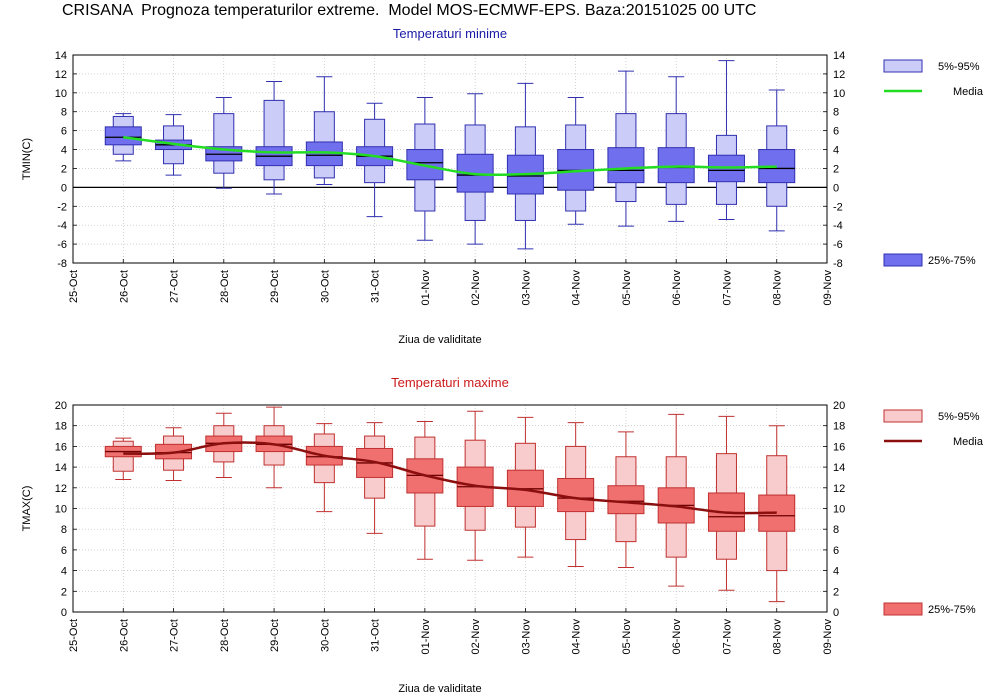  Describe the element at coordinates (62, 245) in the screenshot. I see `y-tick-label-left: -6` at that location.